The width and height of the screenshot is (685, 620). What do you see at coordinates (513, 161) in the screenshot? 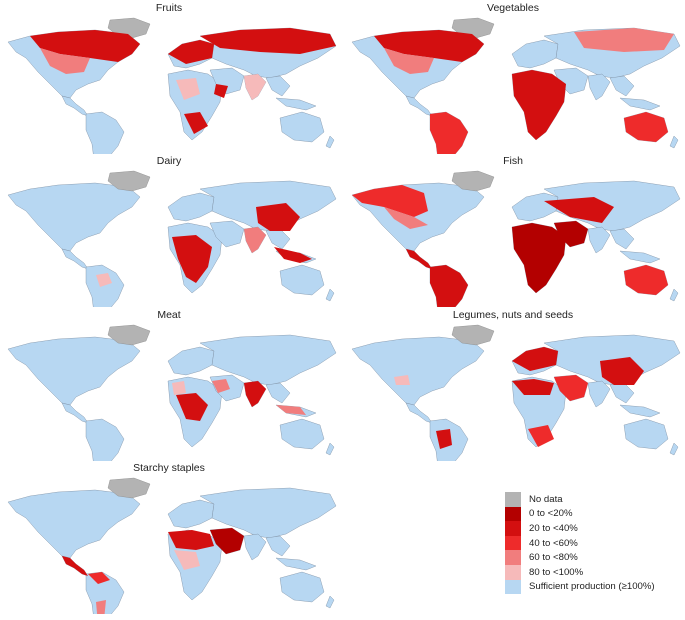
I see `panel-title: Fish` at bounding box center [513, 161].